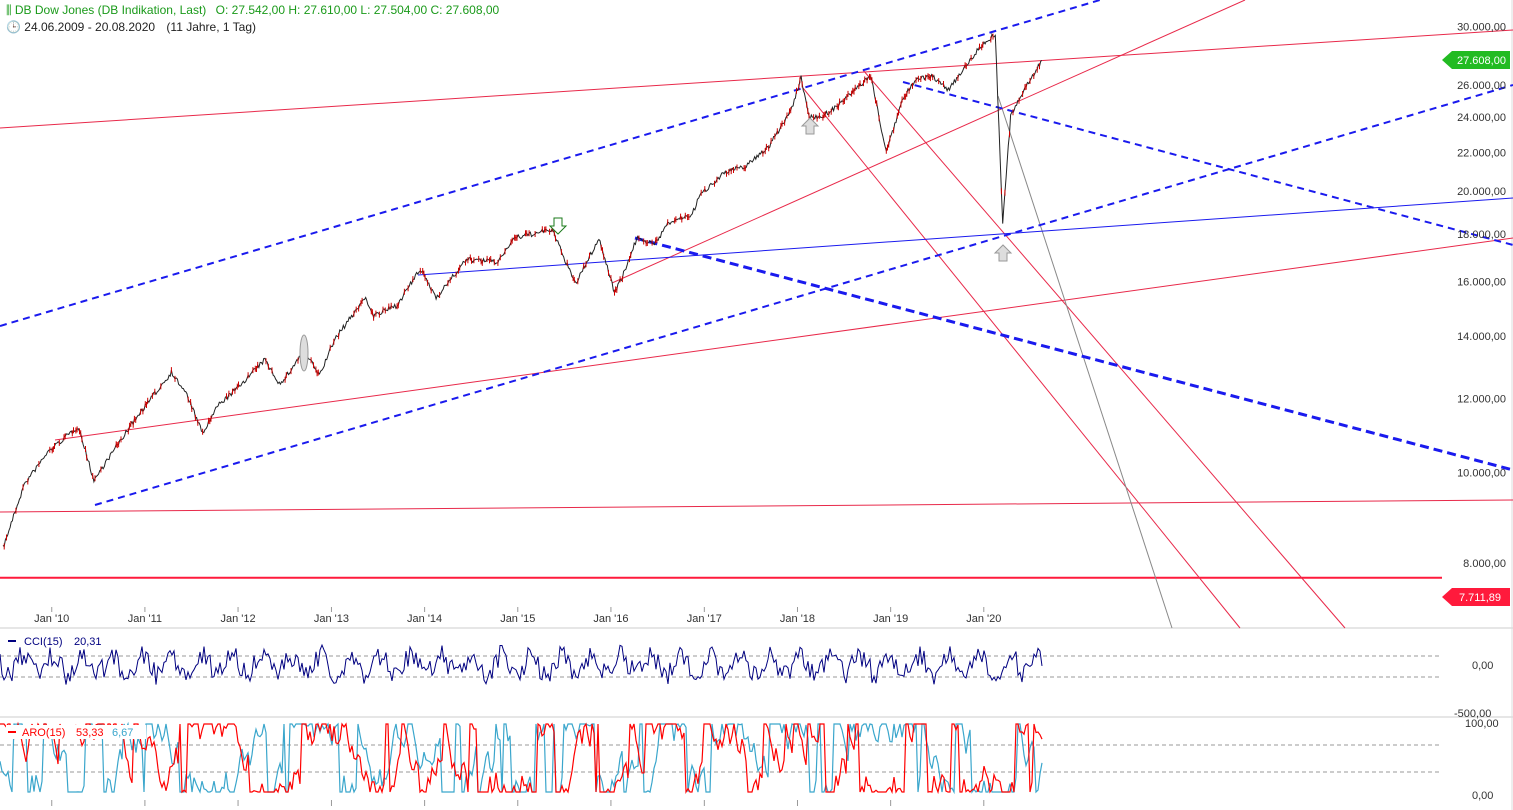 The height and width of the screenshot is (810, 1513). What do you see at coordinates (521, 664) in the screenshot?
I see `cci-line` at bounding box center [521, 664].